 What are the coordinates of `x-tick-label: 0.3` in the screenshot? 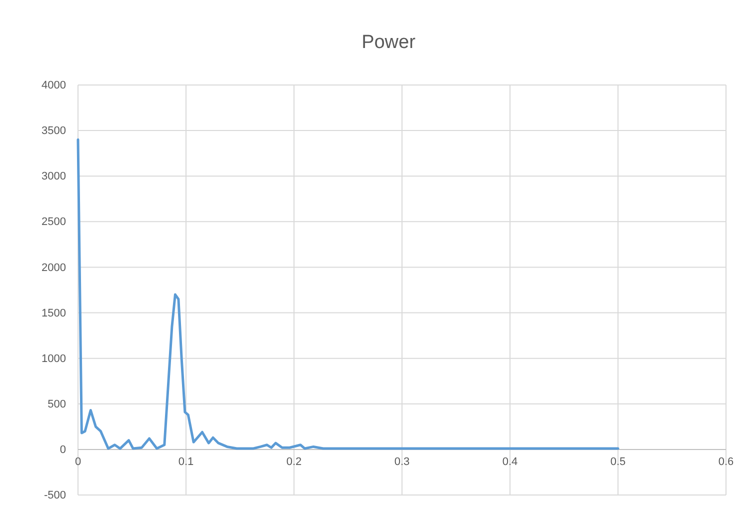 It's located at (402, 462).